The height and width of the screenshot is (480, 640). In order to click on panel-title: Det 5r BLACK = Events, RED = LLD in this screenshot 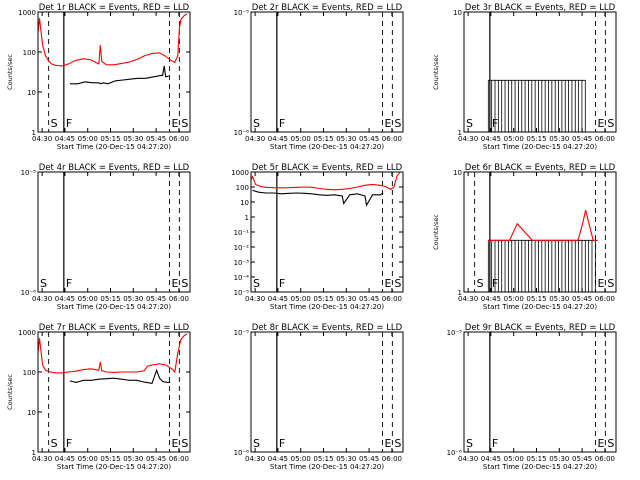, I will do `click(327, 168)`.